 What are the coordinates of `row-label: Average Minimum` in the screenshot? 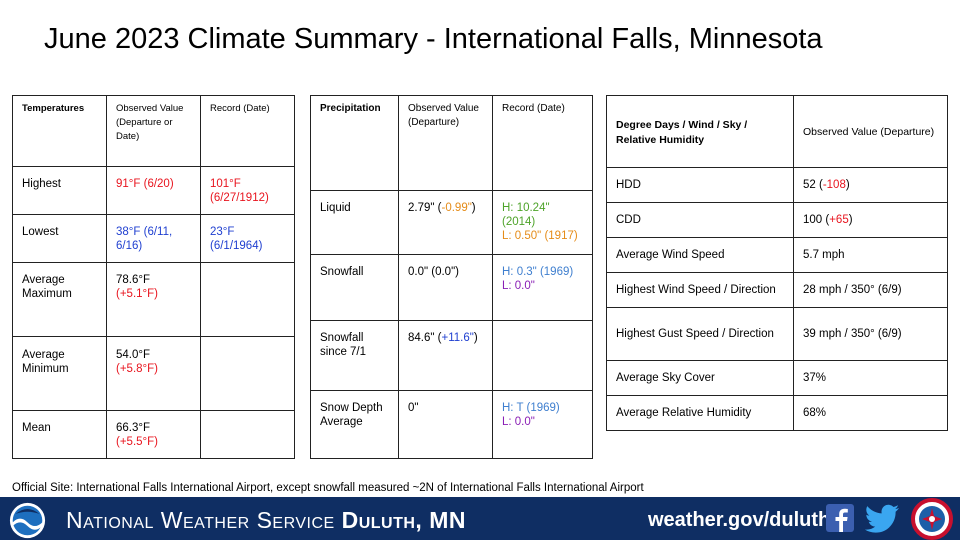 It's located at (59, 373).